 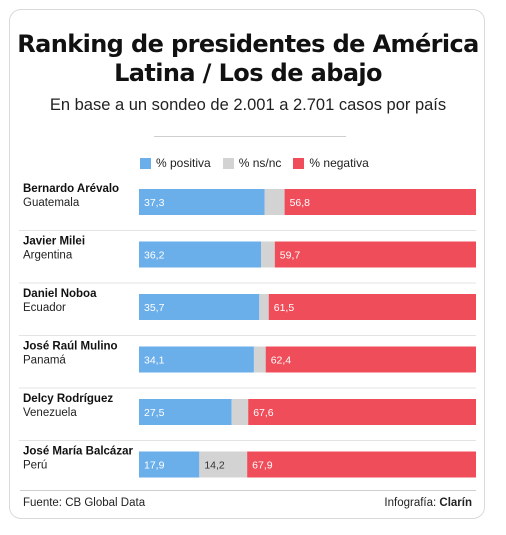 I want to click on credit-brand: Clarín, so click(x=455, y=503).